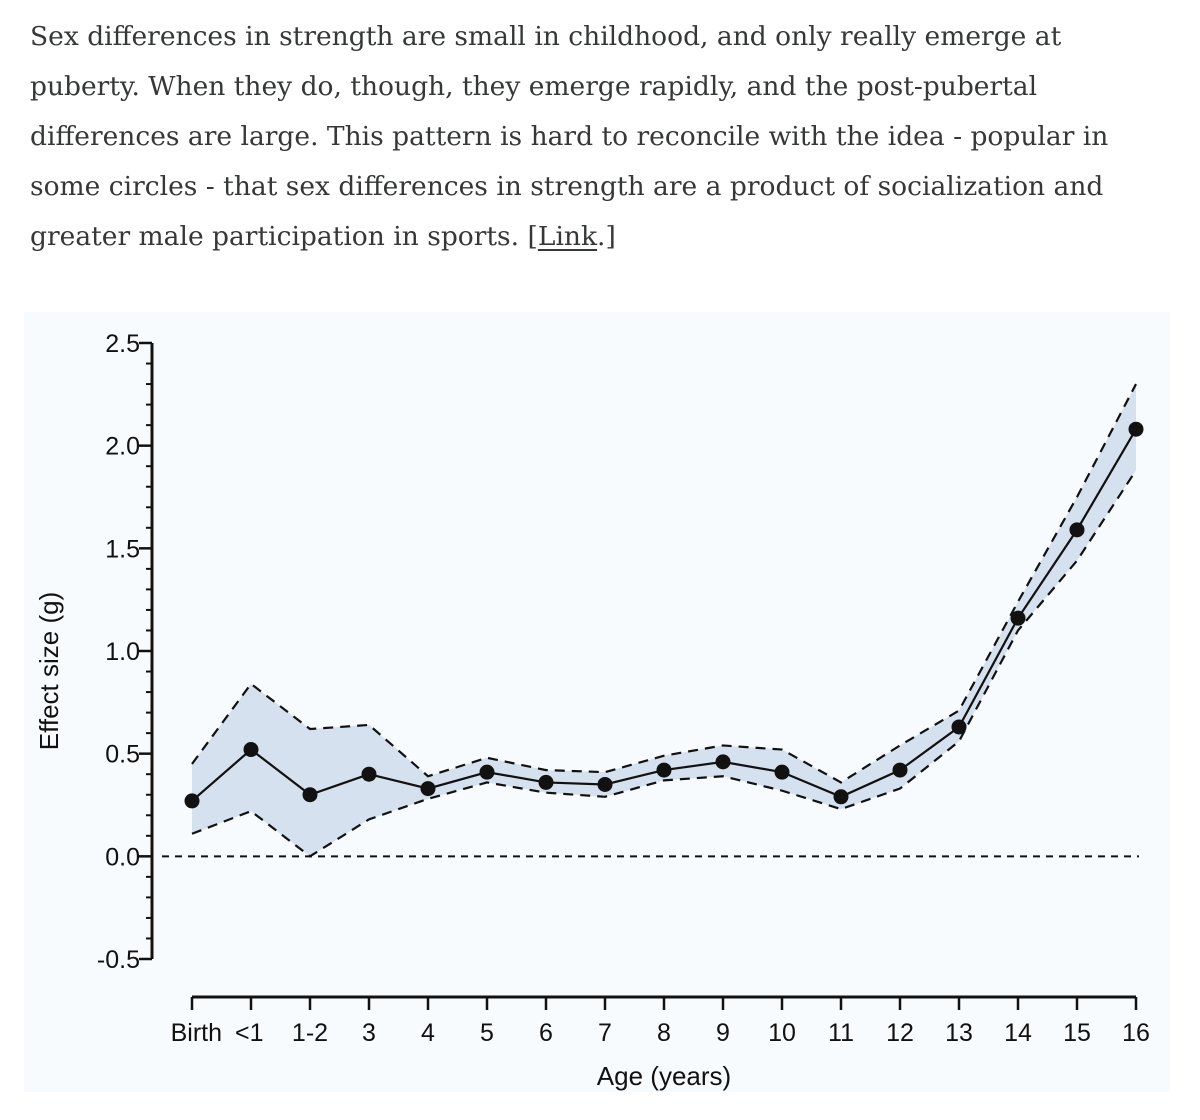 Image resolution: width=1200 pixels, height=1120 pixels. What do you see at coordinates (118, 960) in the screenshot?
I see `y-tick-label: -0.5` at bounding box center [118, 960].